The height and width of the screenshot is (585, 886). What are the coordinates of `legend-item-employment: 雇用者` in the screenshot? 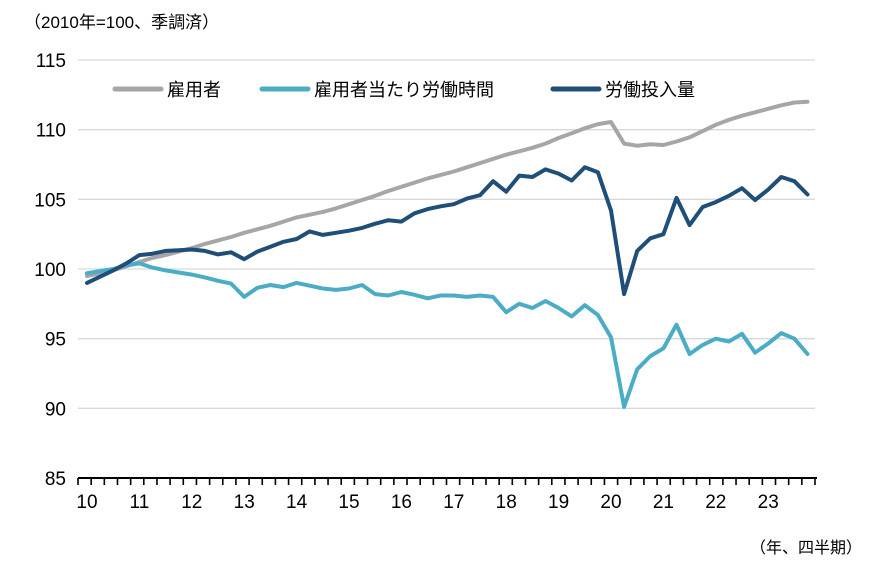 It's located at (166, 90).